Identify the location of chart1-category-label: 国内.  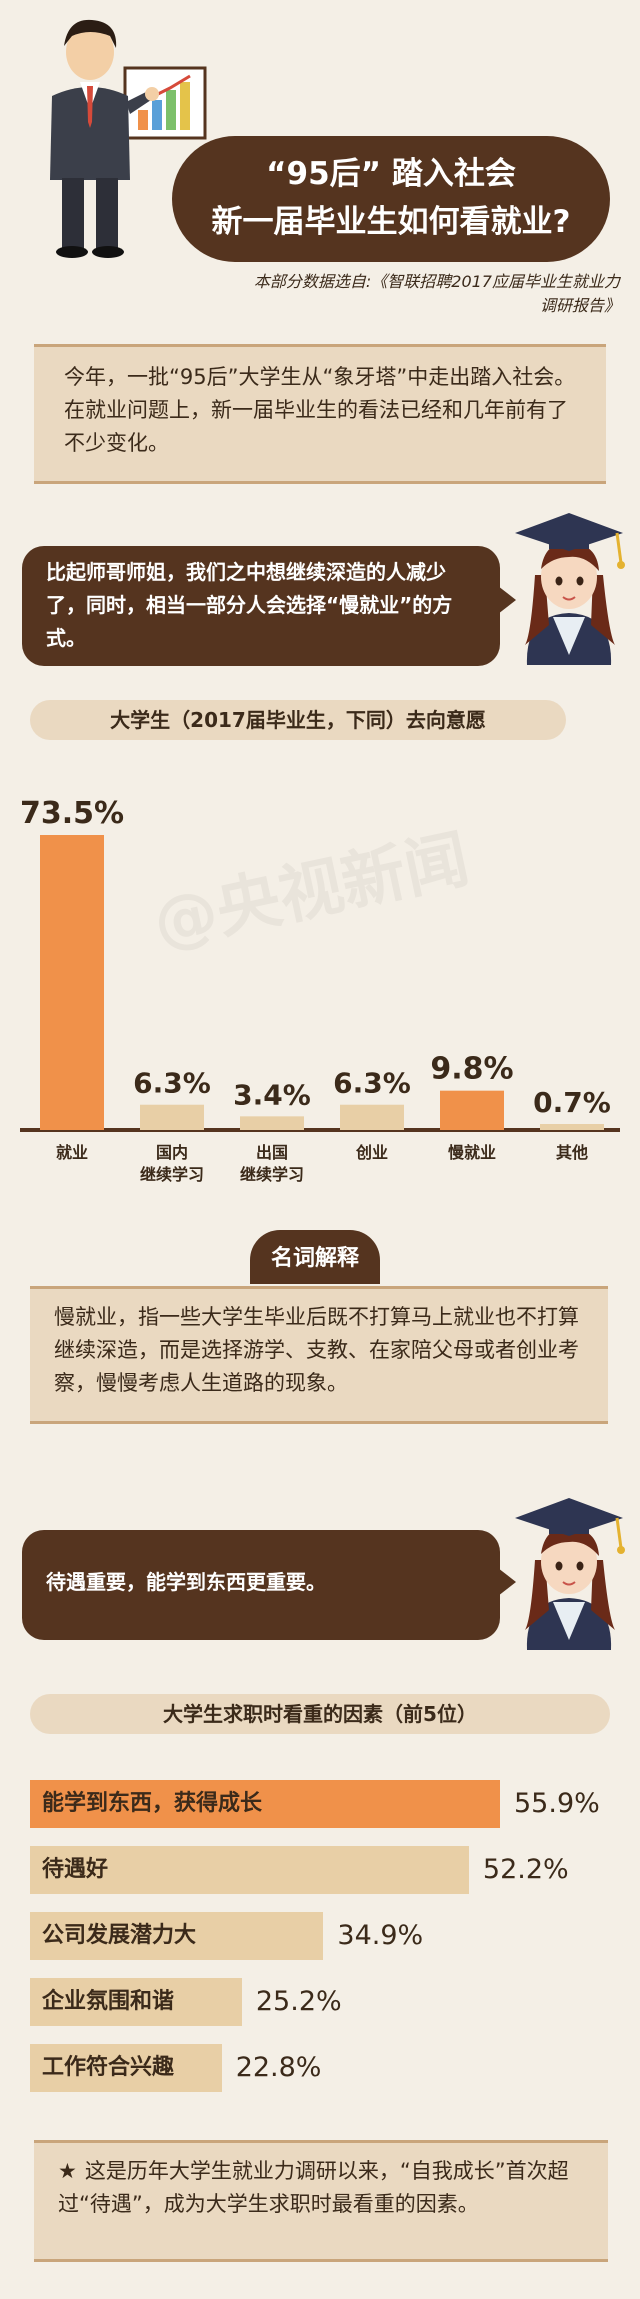
(172, 1152).